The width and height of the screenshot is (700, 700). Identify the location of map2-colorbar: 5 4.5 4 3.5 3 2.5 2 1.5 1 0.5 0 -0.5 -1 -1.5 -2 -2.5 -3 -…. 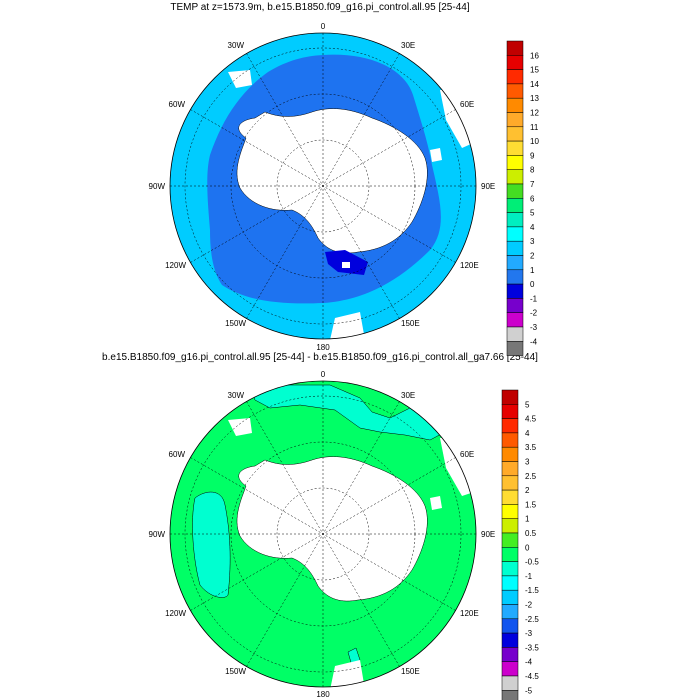
(520, 544).